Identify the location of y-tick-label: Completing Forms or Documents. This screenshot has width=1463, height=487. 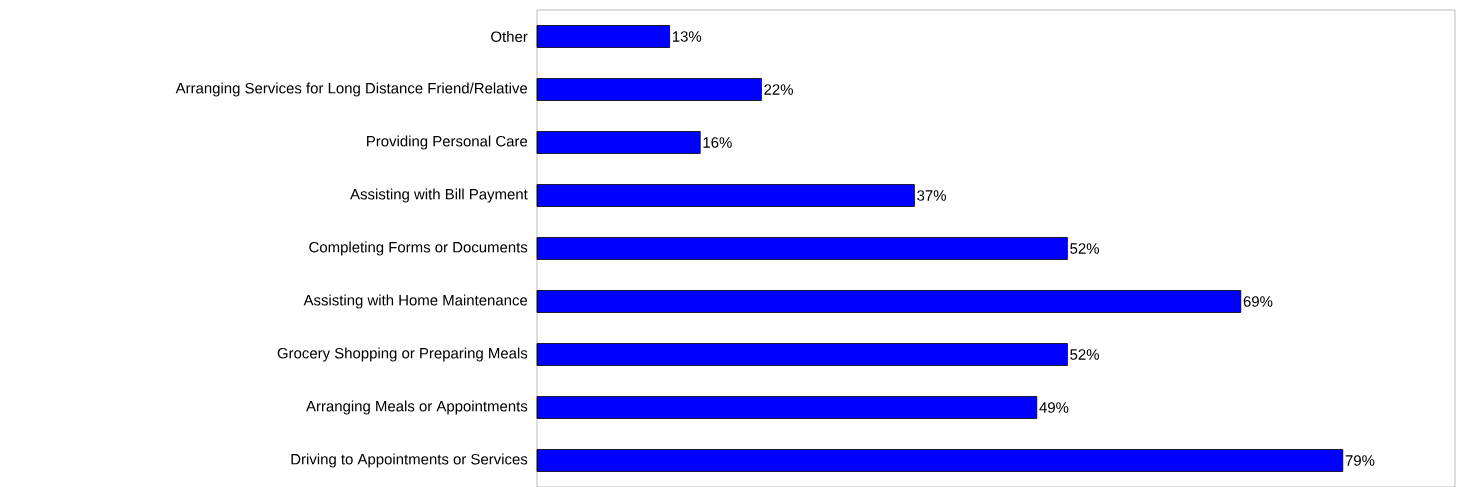
(418, 248).